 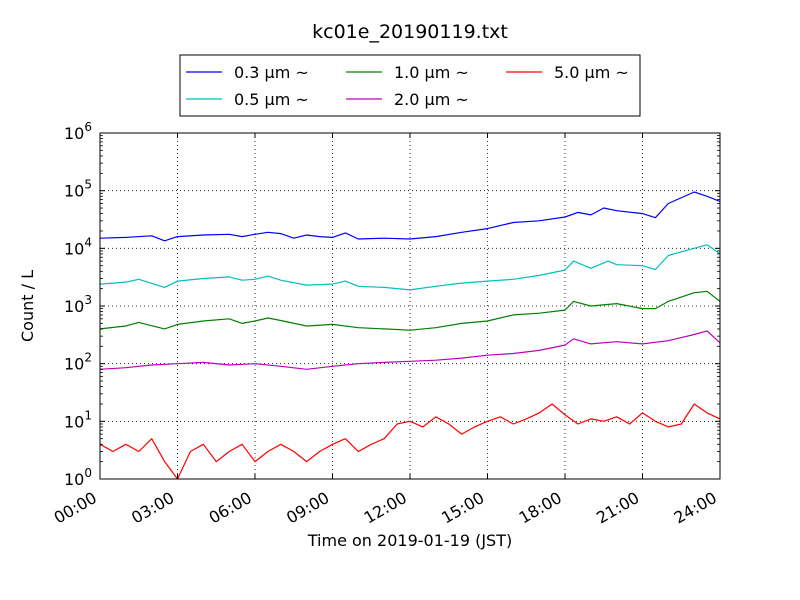 What do you see at coordinates (271, 72) in the screenshot?
I see `legend-label-0: 0.3 μm ~` at bounding box center [271, 72].